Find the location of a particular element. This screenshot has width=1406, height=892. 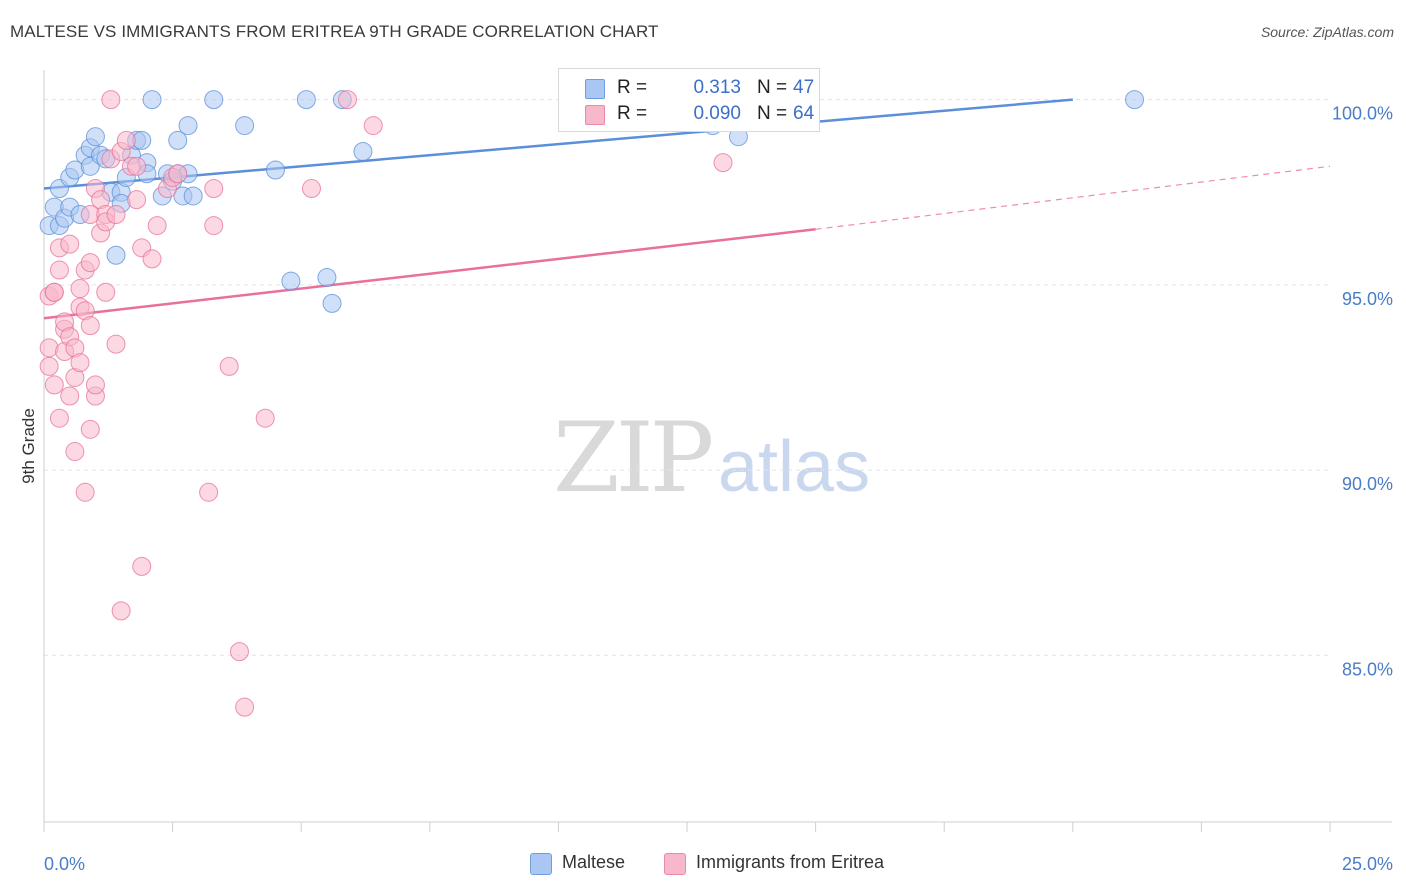

legend-n-value: 64 is located at coordinates (804, 113).